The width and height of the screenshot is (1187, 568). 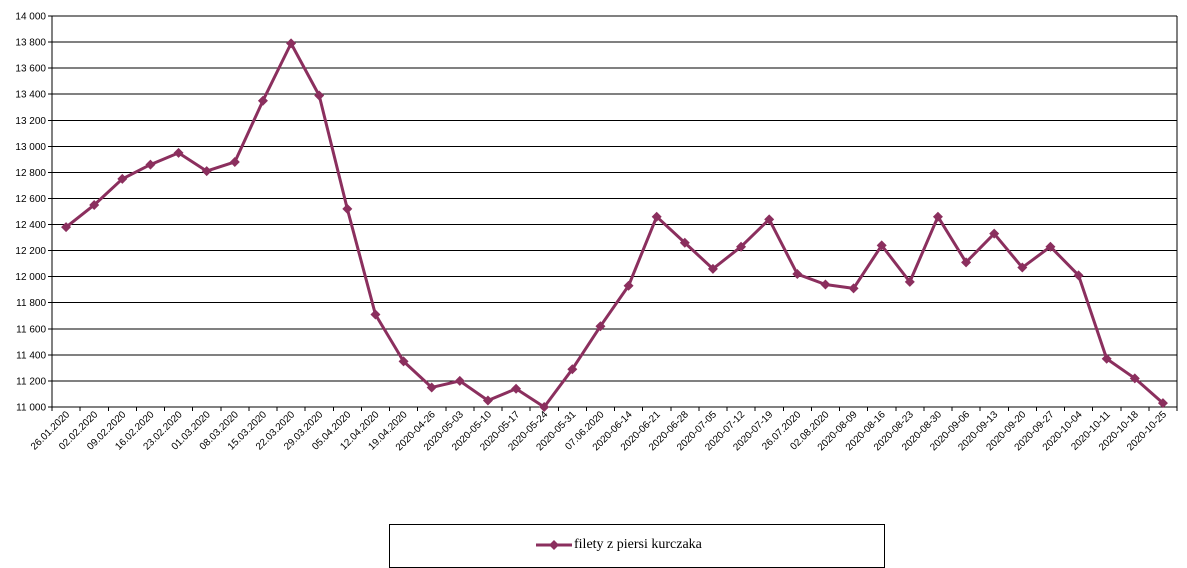 What do you see at coordinates (31, 303) in the screenshot?
I see `y-tick-label: 11 800` at bounding box center [31, 303].